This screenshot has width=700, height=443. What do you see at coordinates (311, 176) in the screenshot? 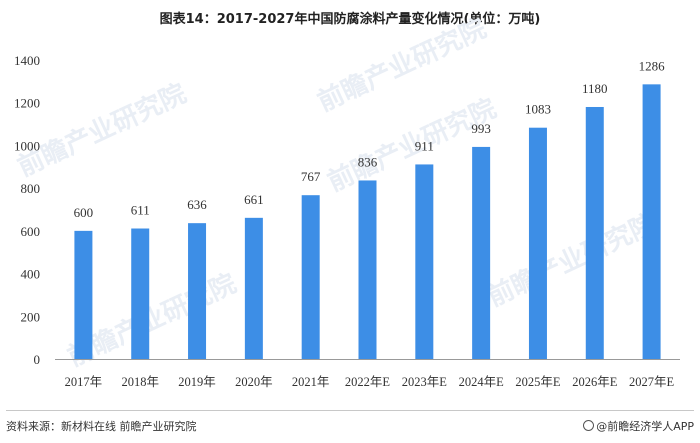
I see `data-label: 767` at bounding box center [311, 176].